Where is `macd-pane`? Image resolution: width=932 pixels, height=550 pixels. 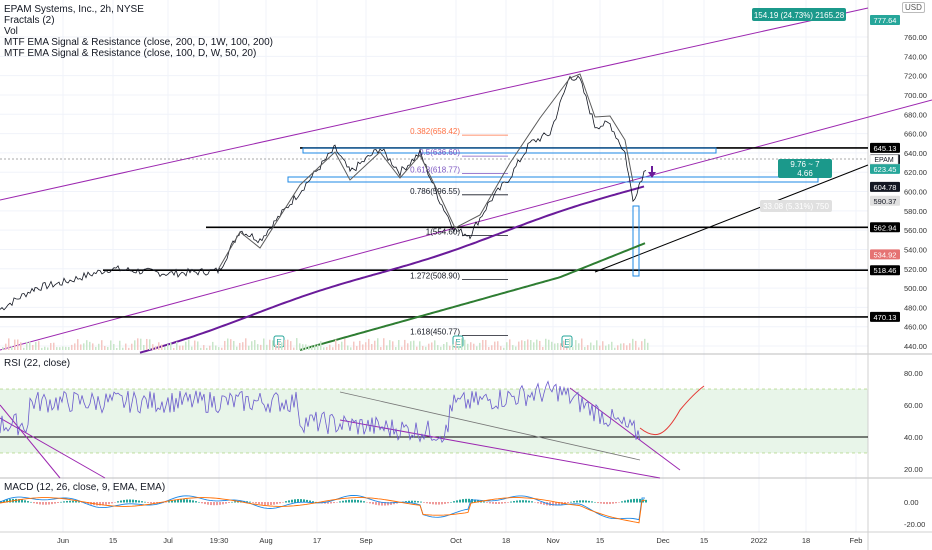
macd-pane is located at coordinates (323, 509).